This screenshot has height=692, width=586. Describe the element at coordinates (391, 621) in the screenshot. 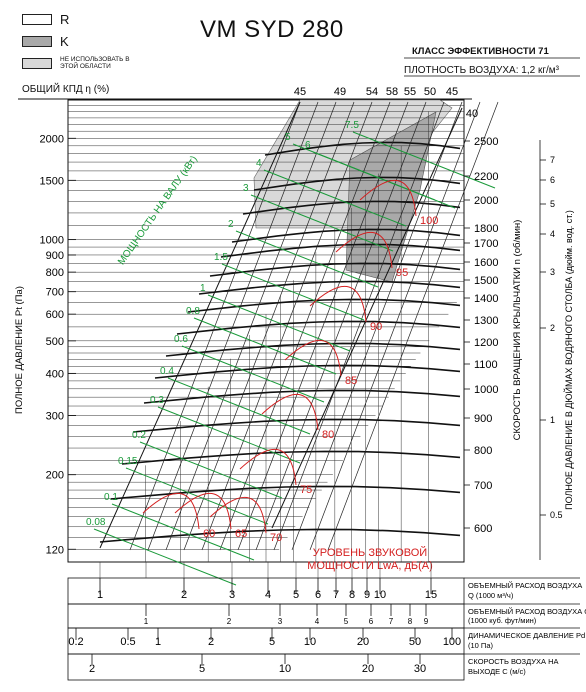

I see `scale1-tick-label: 7` at that location.